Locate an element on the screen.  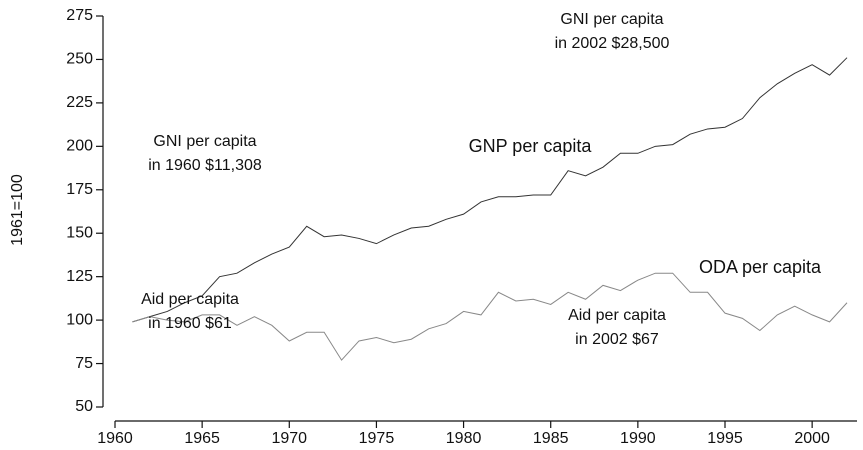
y-tick-label: 175 is located at coordinates (79, 189).